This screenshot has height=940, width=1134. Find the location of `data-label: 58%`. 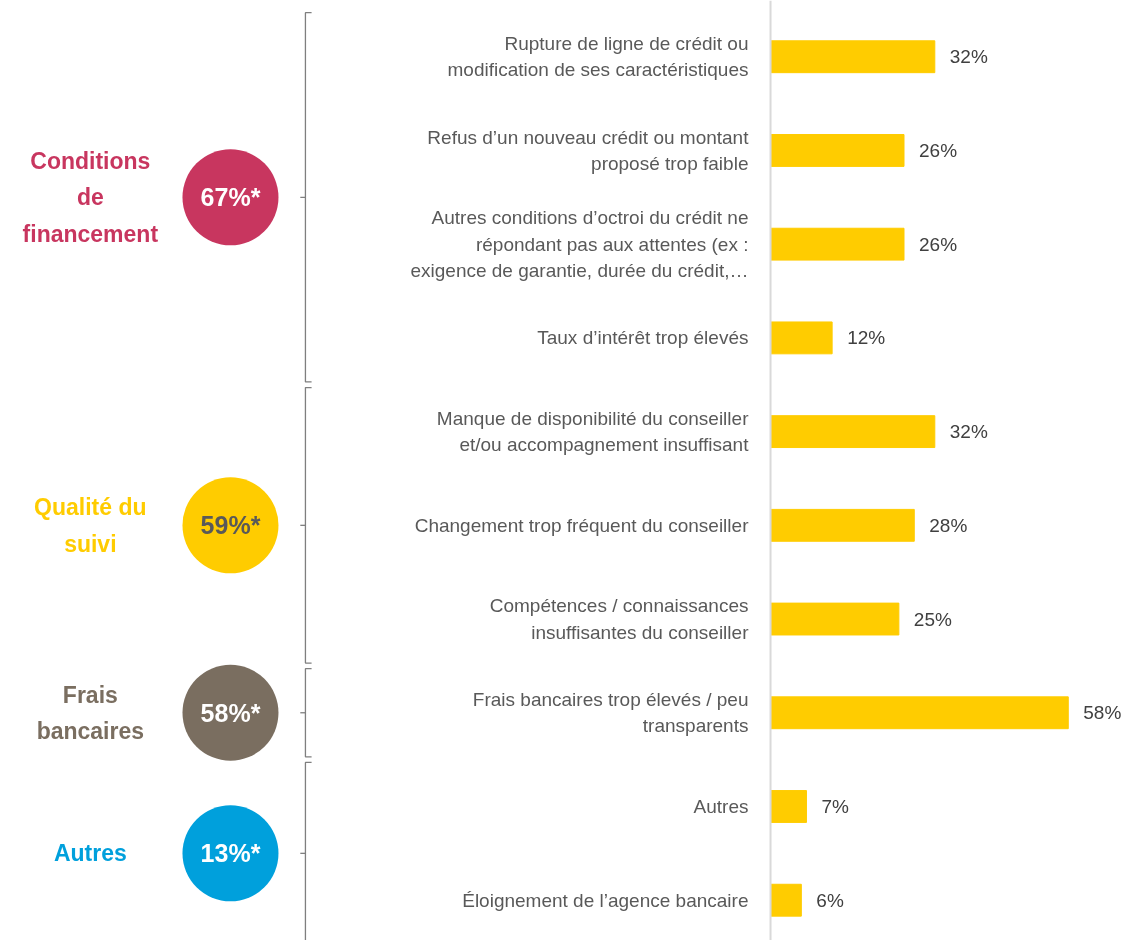

data-label: 58% is located at coordinates (1102, 713).